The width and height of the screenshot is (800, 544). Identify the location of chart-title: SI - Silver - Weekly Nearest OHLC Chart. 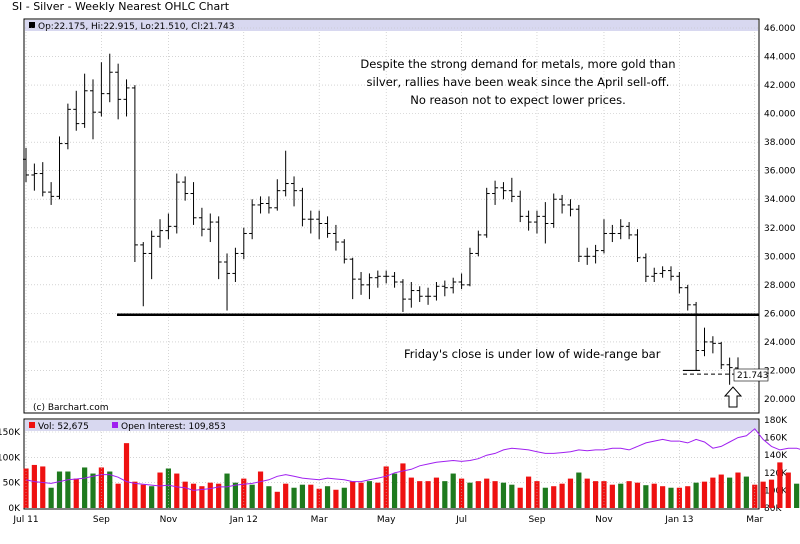
(121, 6).